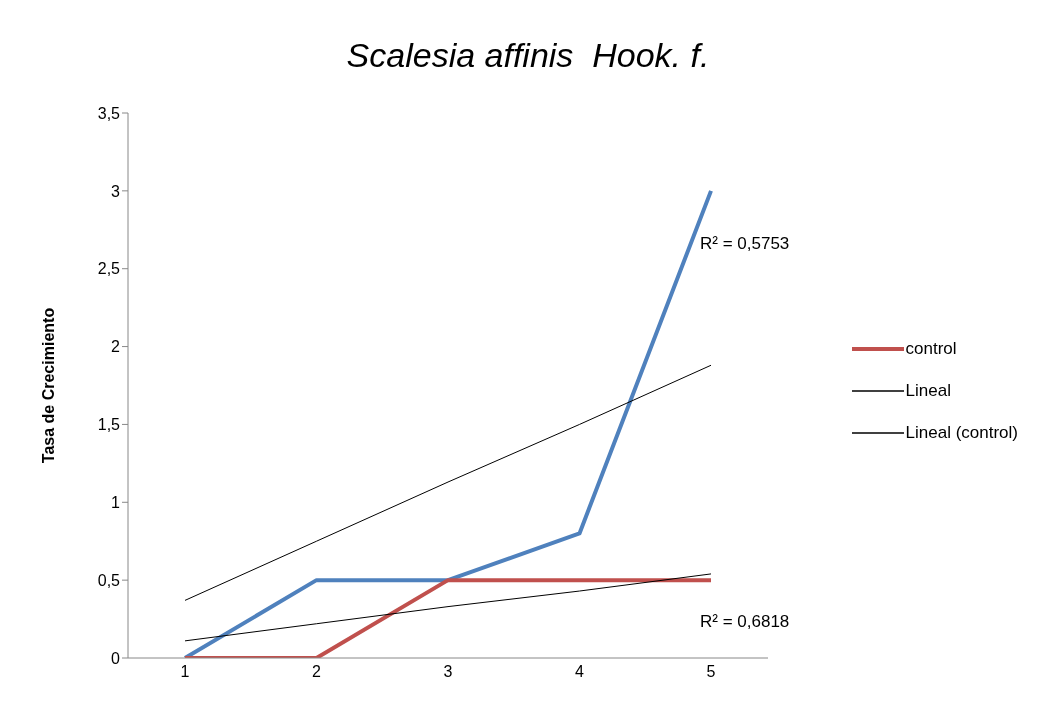 This screenshot has width=1064, height=720. Describe the element at coordinates (116, 502) in the screenshot. I see `y-tick-label: 1` at that location.